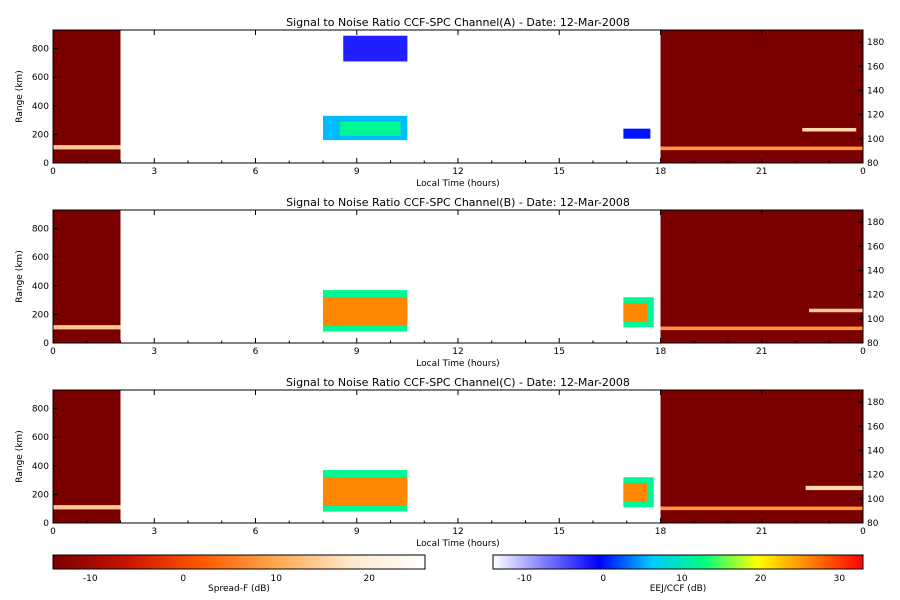 This screenshot has width=900, height=600. What do you see at coordinates (678, 589) in the screenshot?
I see `colorbar-label: EEJ/CCF (dB)` at bounding box center [678, 589].